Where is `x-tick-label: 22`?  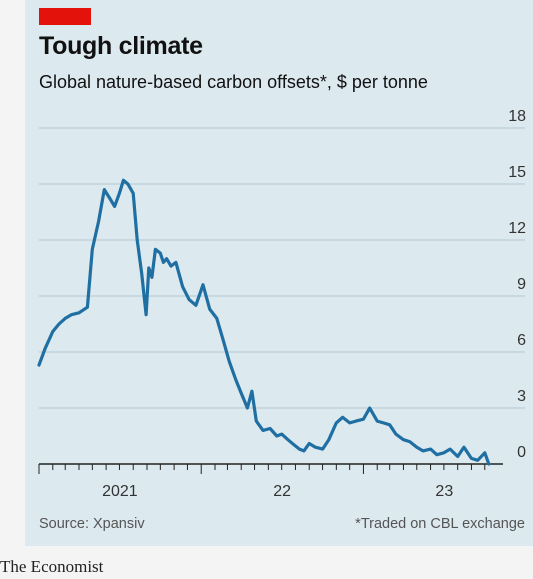
x-tick-label: 22 is located at coordinates (282, 491).